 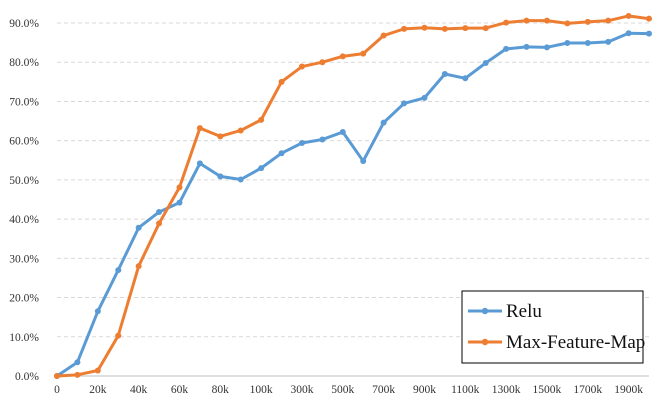 What do you see at coordinates (505, 311) in the screenshot?
I see `legend-item: Relu` at bounding box center [505, 311].